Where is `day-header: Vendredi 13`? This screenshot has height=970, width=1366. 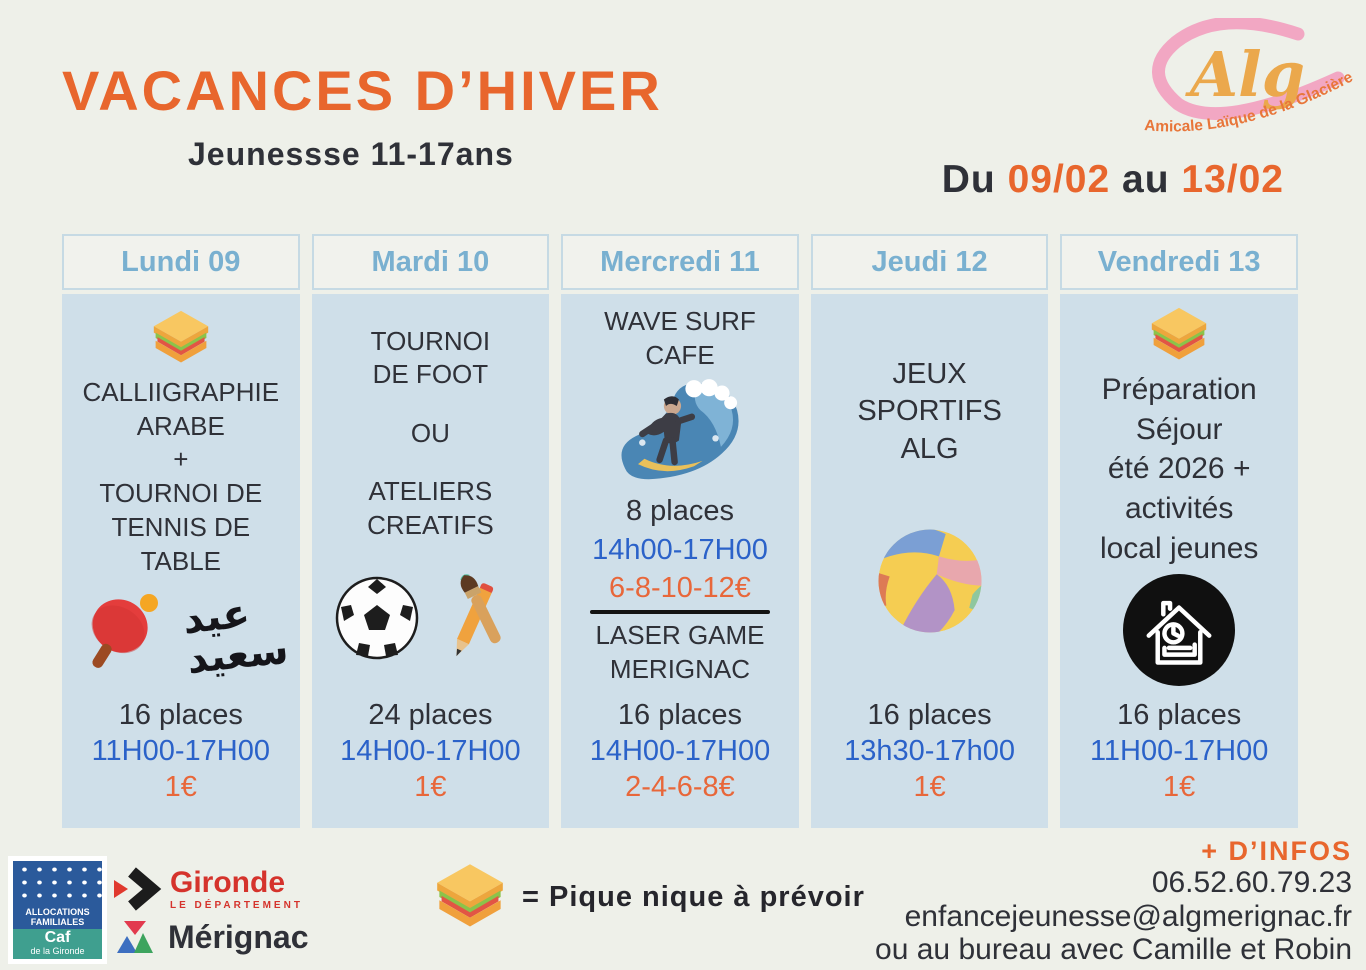 day-header: Vendredi 13 is located at coordinates (1179, 262).